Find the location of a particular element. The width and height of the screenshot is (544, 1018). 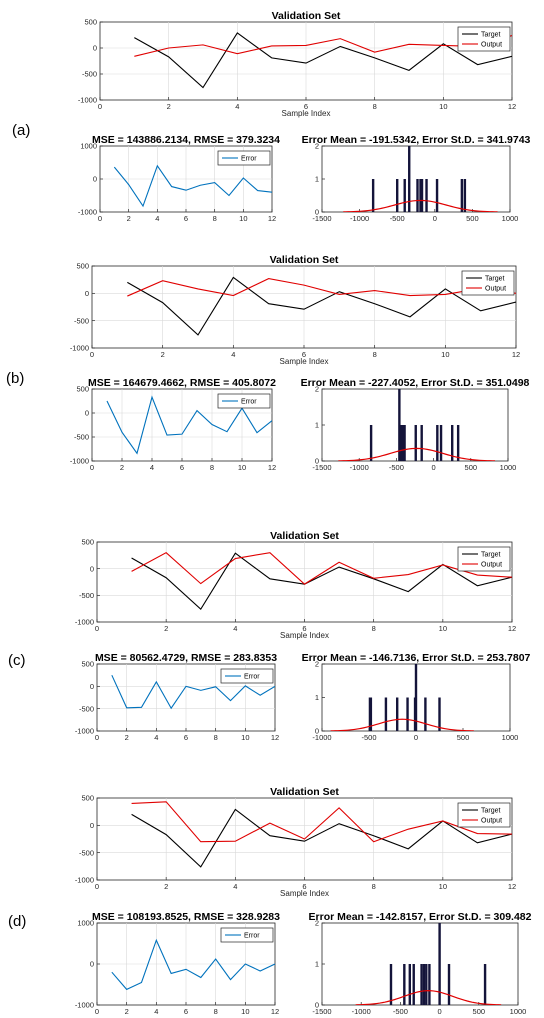

histogram-plot-frame is located at coordinates (420, 964).